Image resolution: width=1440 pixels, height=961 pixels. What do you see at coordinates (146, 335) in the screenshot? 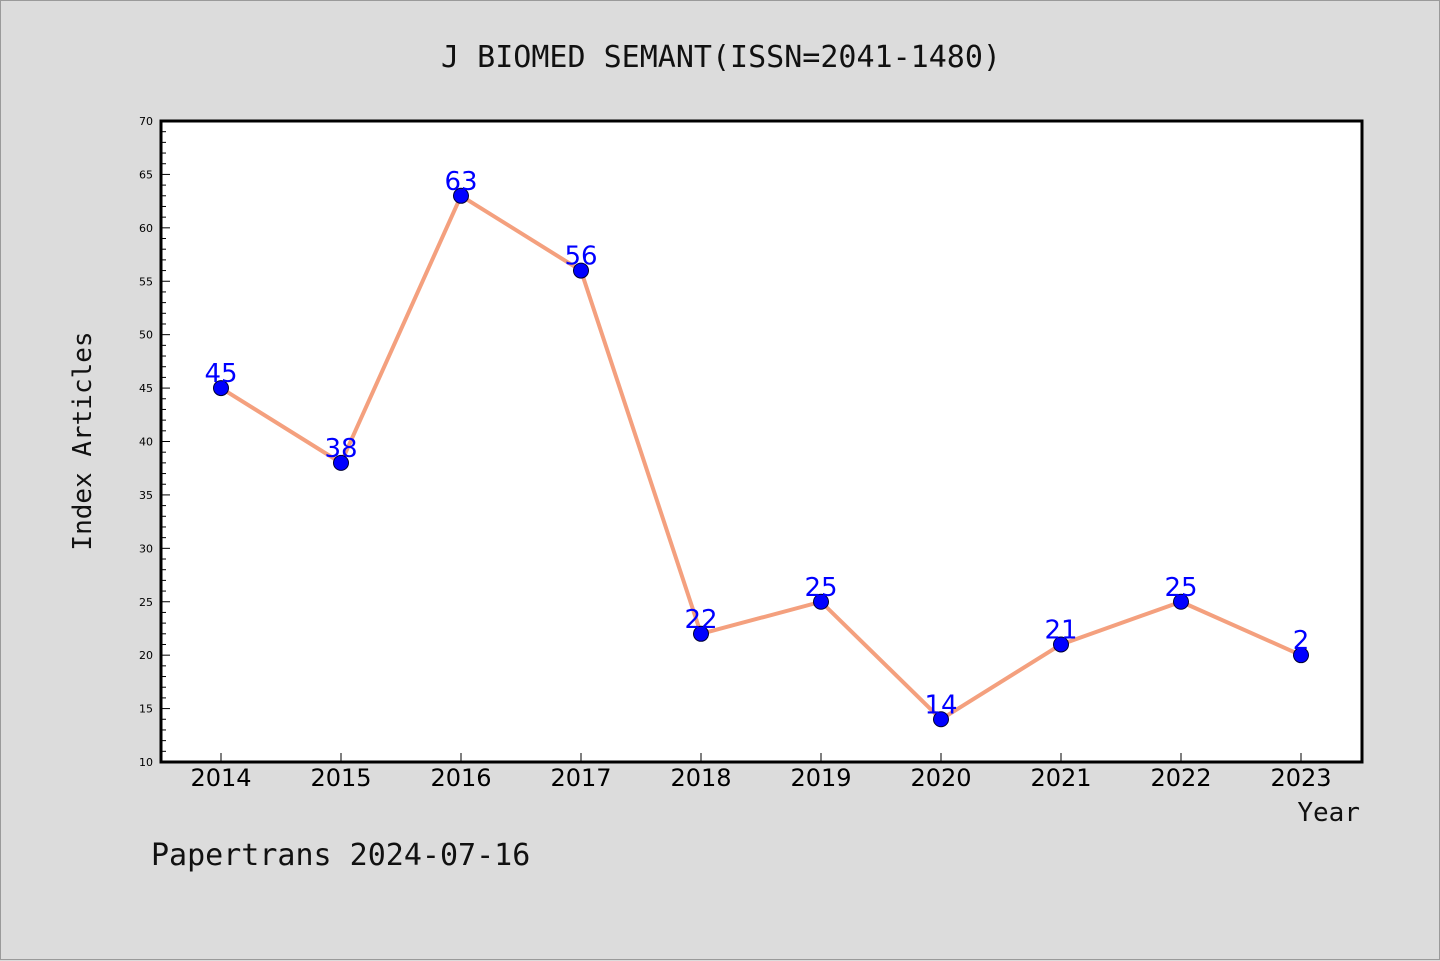
I see `y-tick-label: 50` at bounding box center [146, 335].